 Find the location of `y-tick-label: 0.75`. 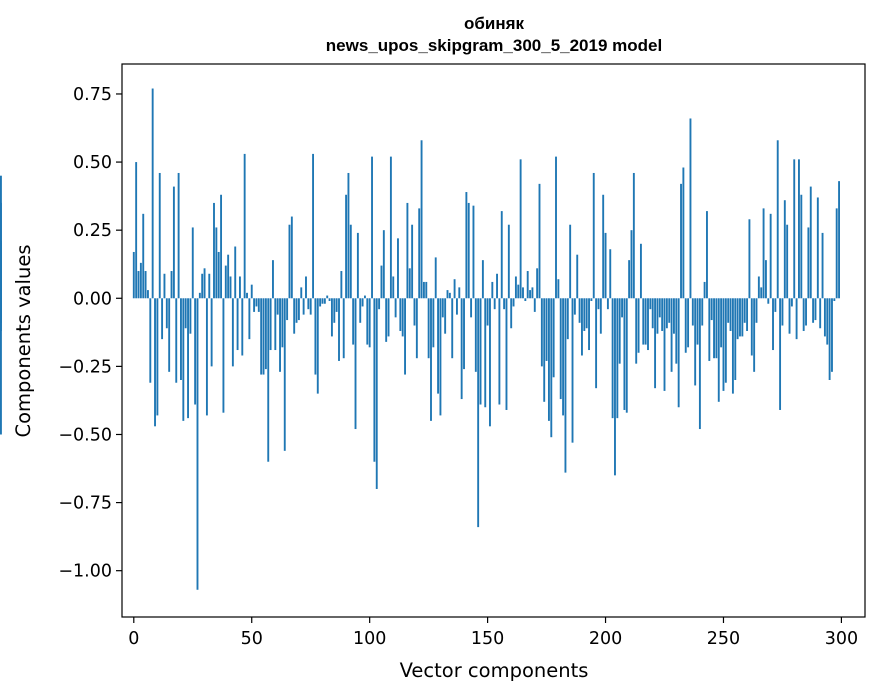

y-tick-label: 0.75 is located at coordinates (92, 95).